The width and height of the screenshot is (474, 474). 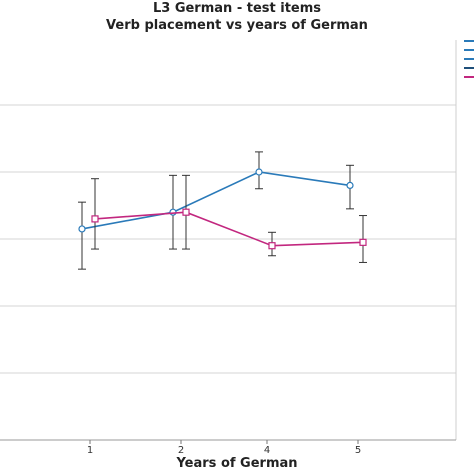 I want to click on chart-title: L3 German - test items, so click(x=237, y=8).